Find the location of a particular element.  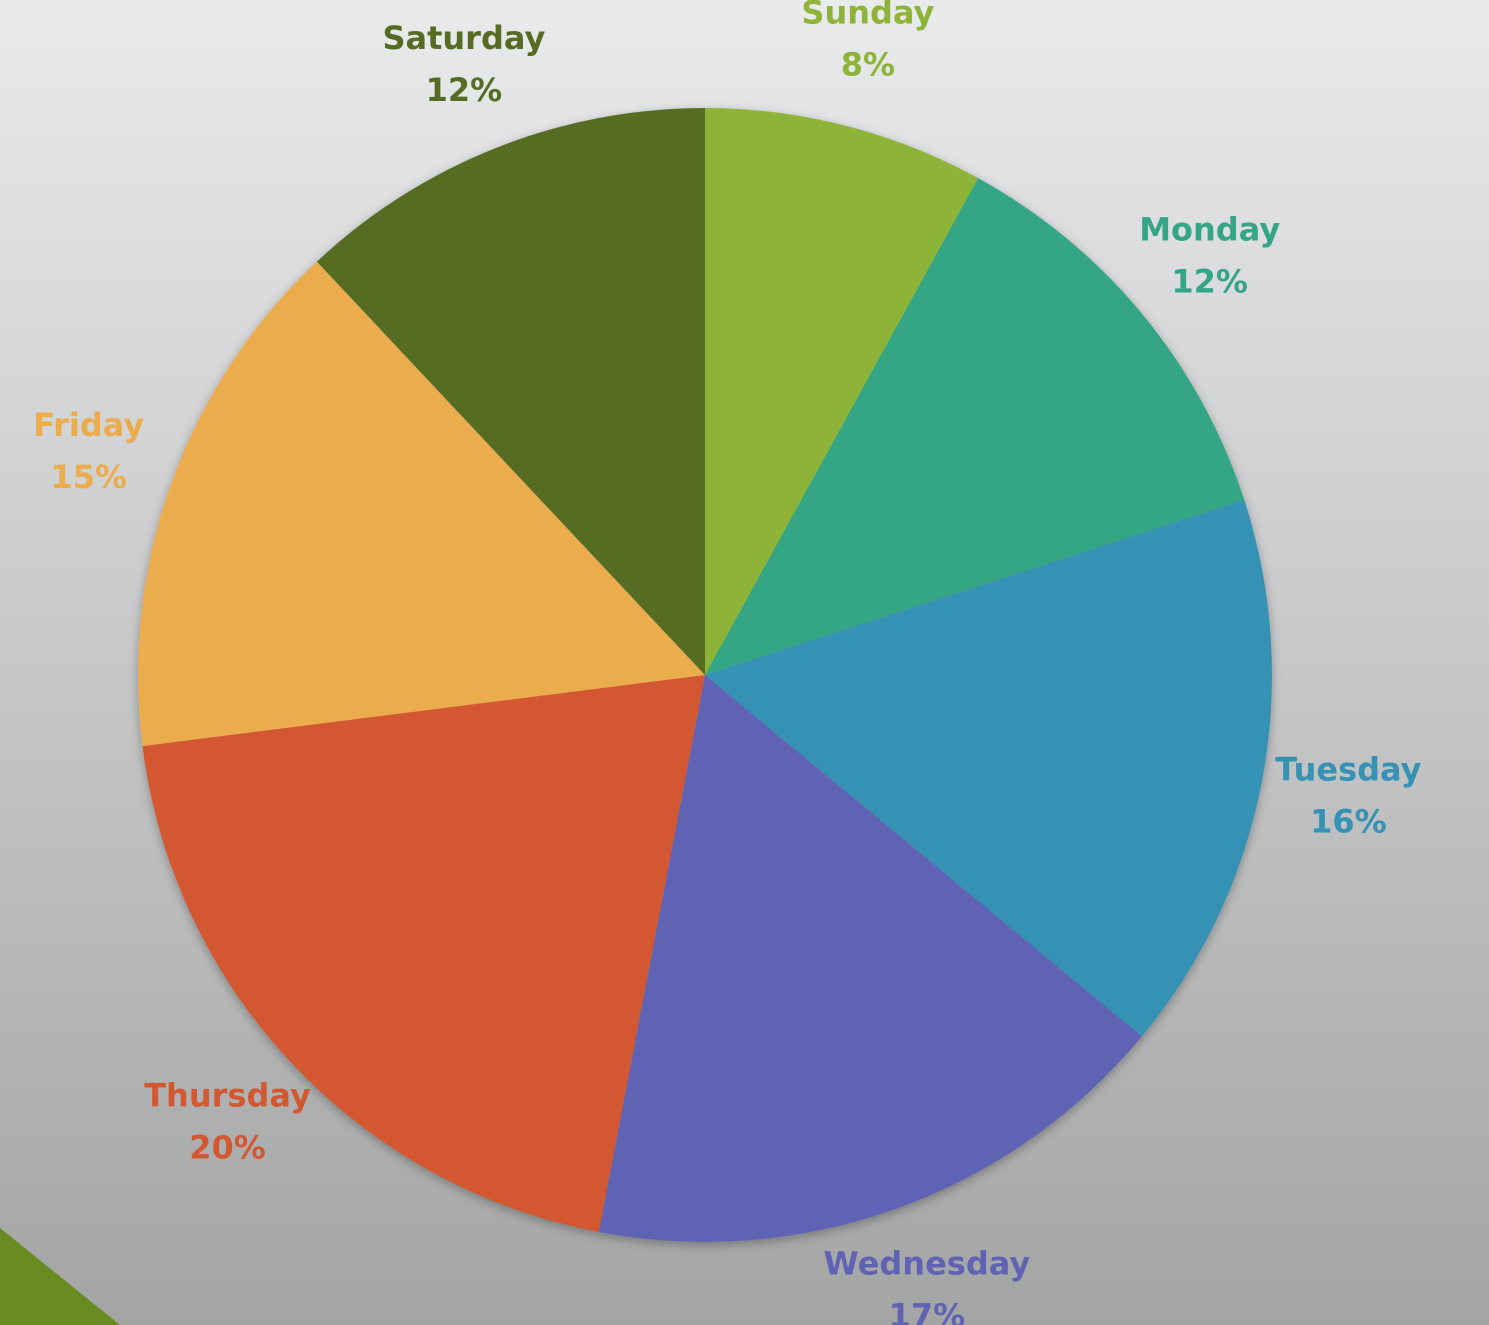

slice-label: Wednesday is located at coordinates (927, 1263).